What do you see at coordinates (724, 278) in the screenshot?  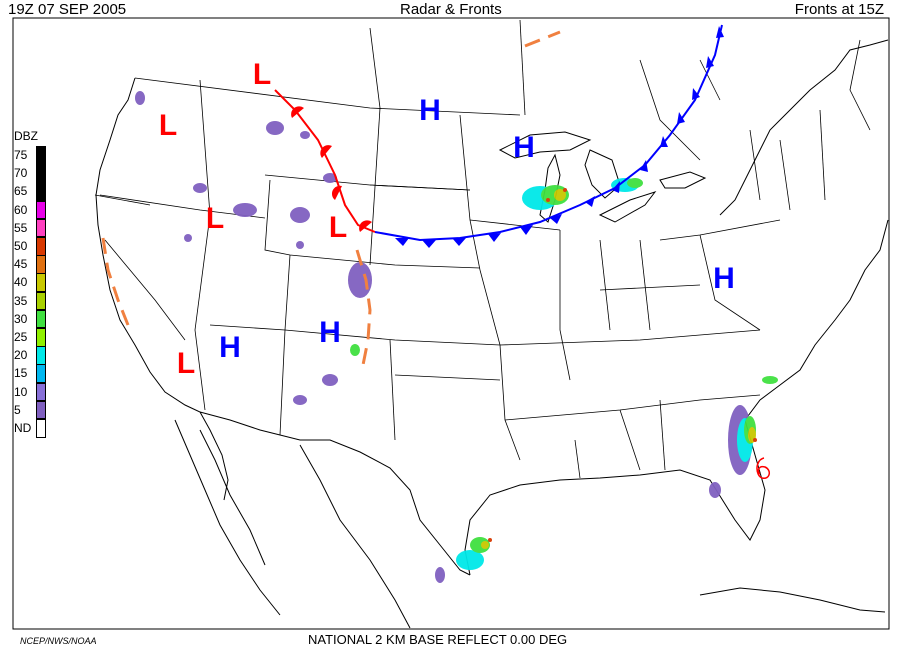 I see `high-virginia-marker: H` at bounding box center [724, 278].